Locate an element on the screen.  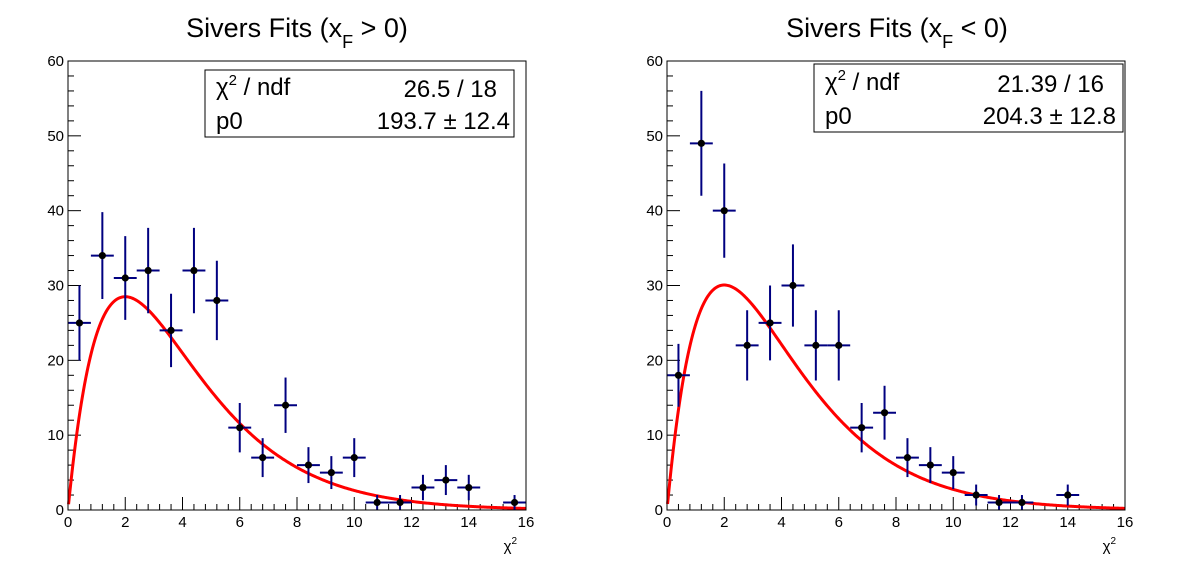
x-tick-label: 10 is located at coordinates (953, 522).